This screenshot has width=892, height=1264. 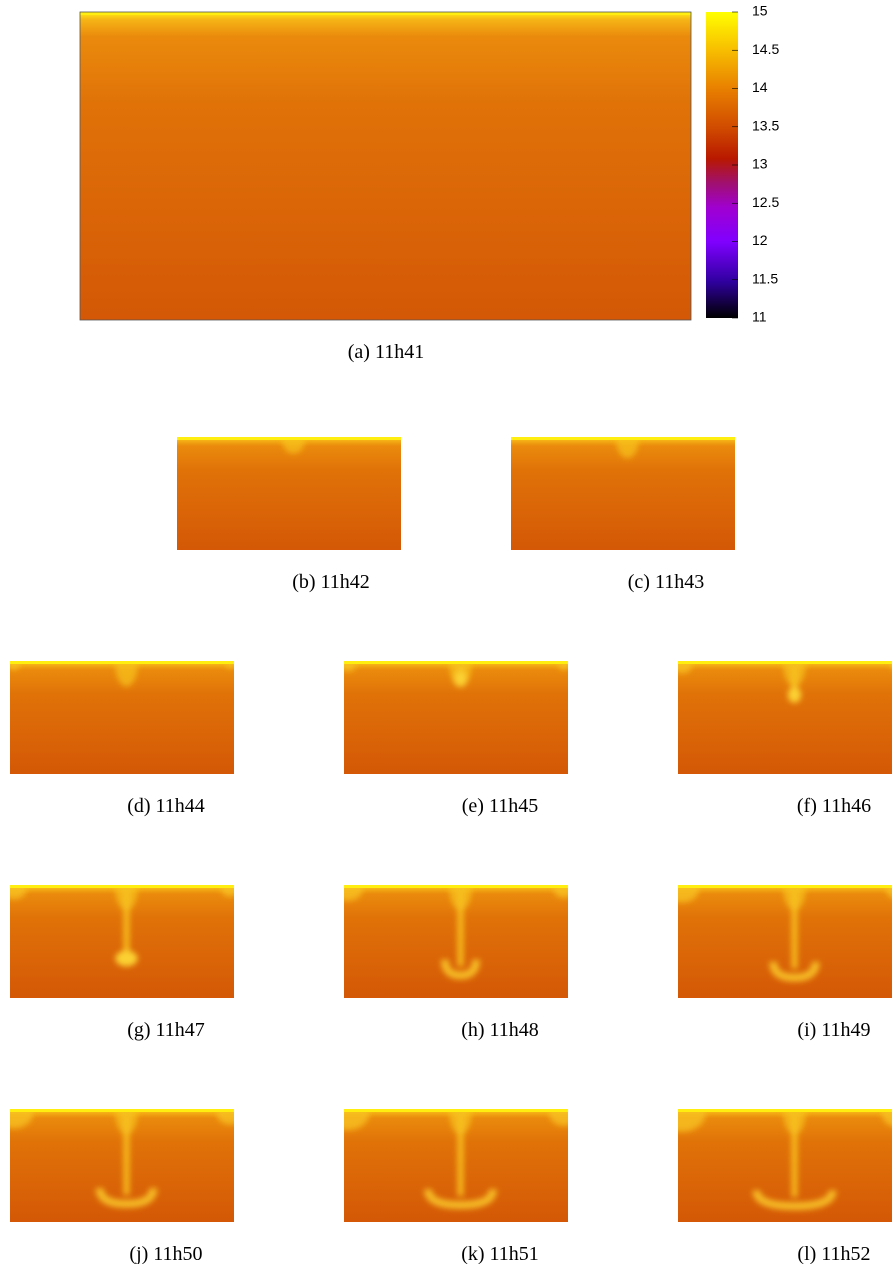 What do you see at coordinates (833, 1253) in the screenshot?
I see `subfigure-caption: (l) 11h52` at bounding box center [833, 1253].